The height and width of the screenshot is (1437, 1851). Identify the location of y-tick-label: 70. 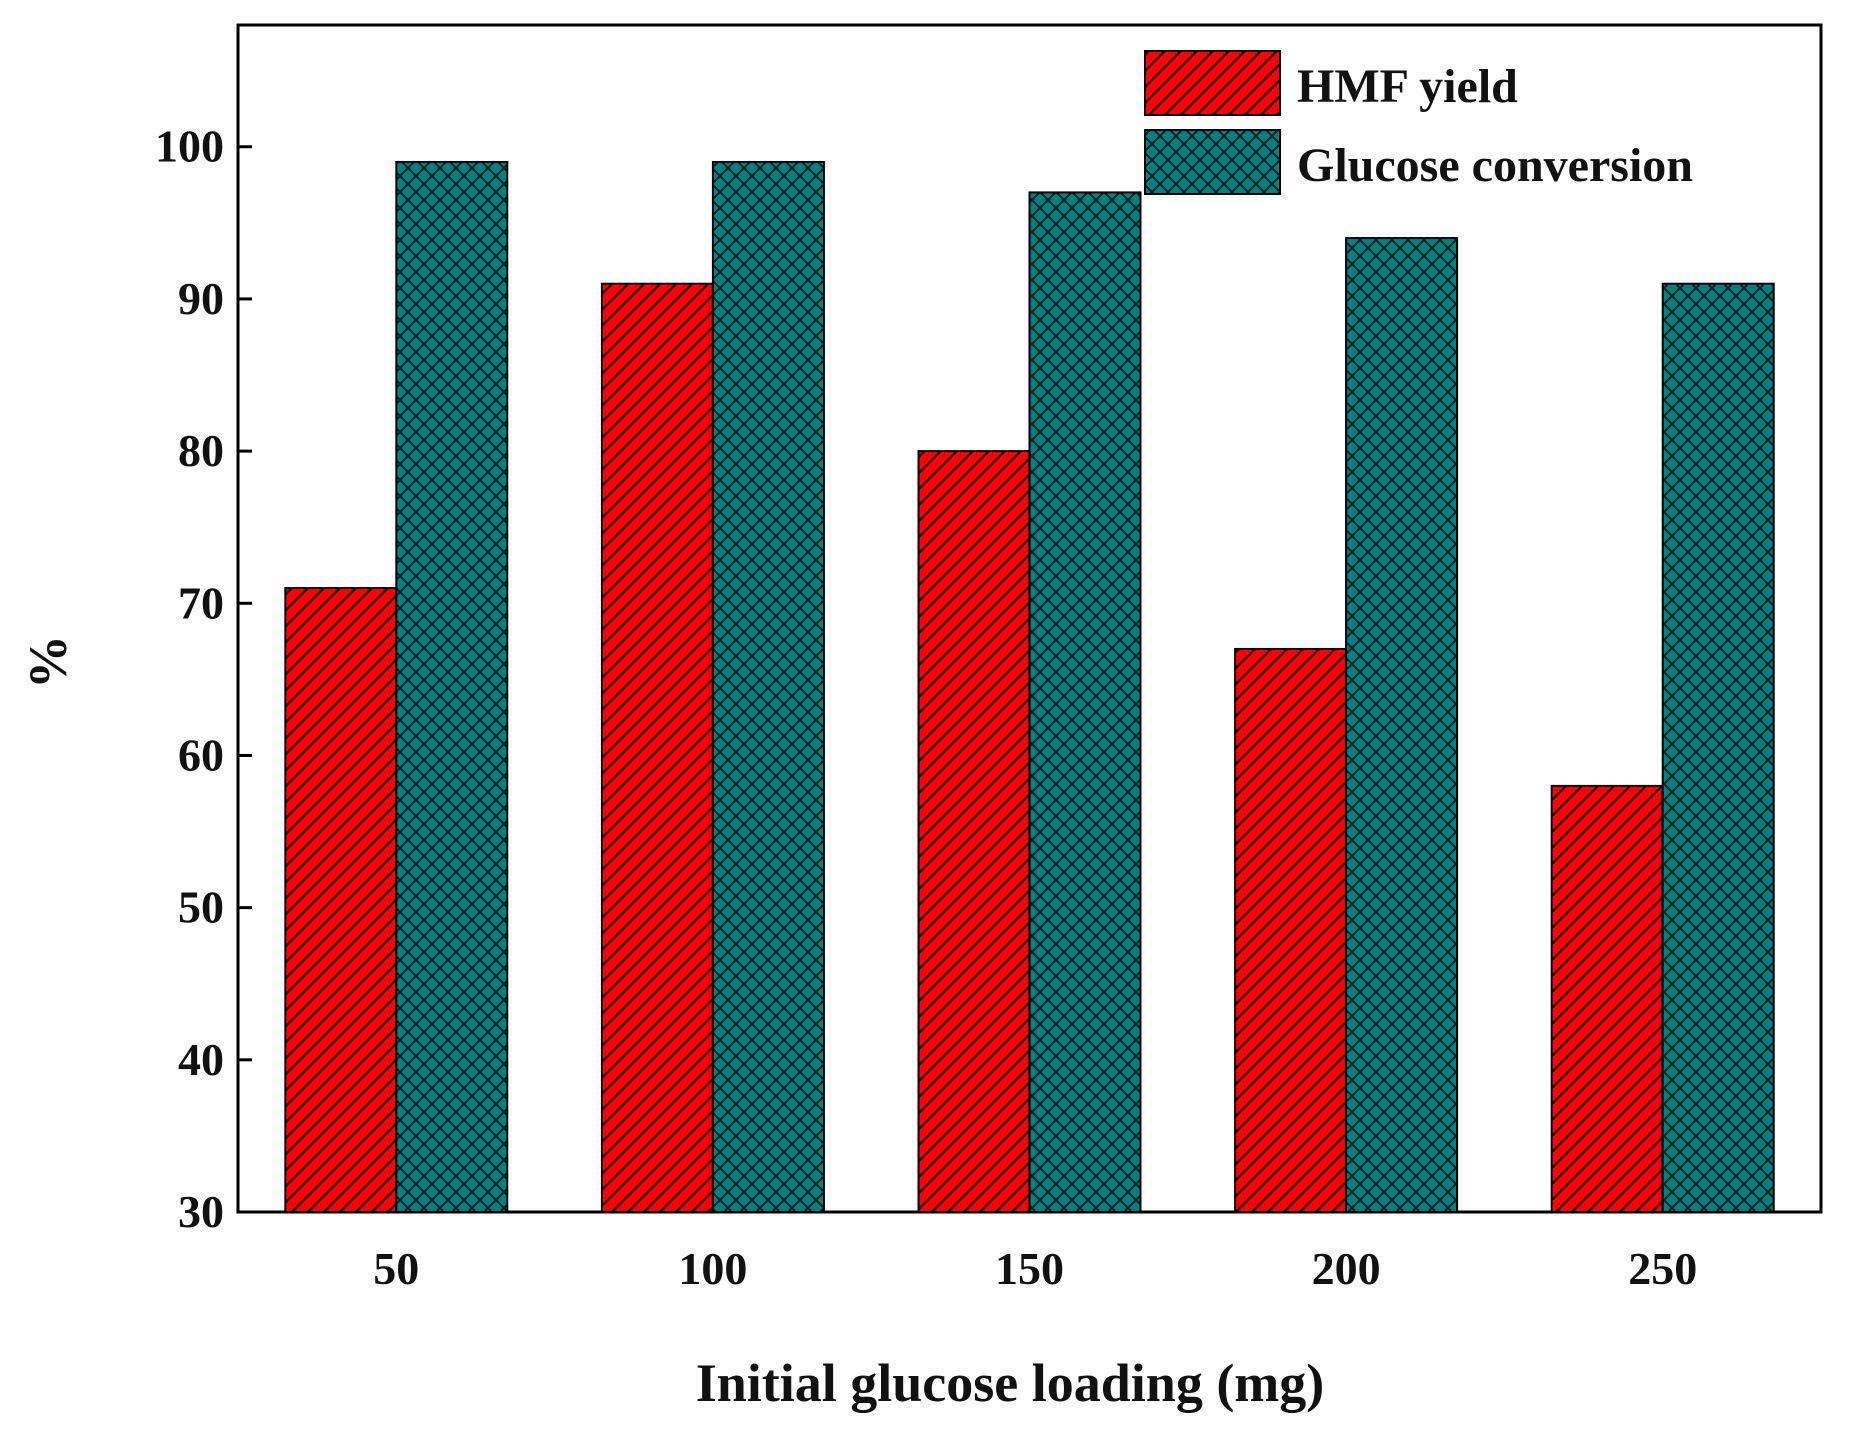
(201, 602).